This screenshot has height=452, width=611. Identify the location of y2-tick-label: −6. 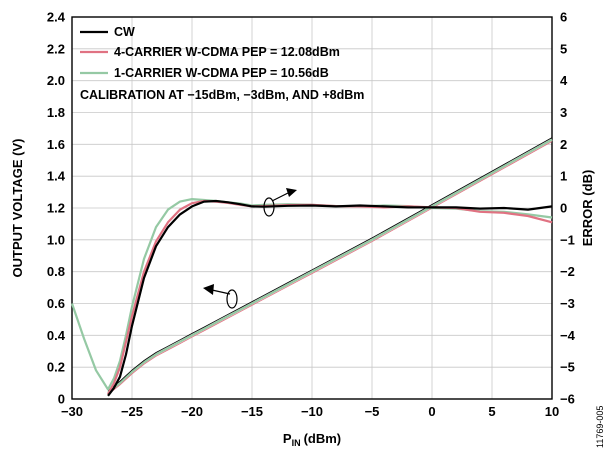
(567, 399).